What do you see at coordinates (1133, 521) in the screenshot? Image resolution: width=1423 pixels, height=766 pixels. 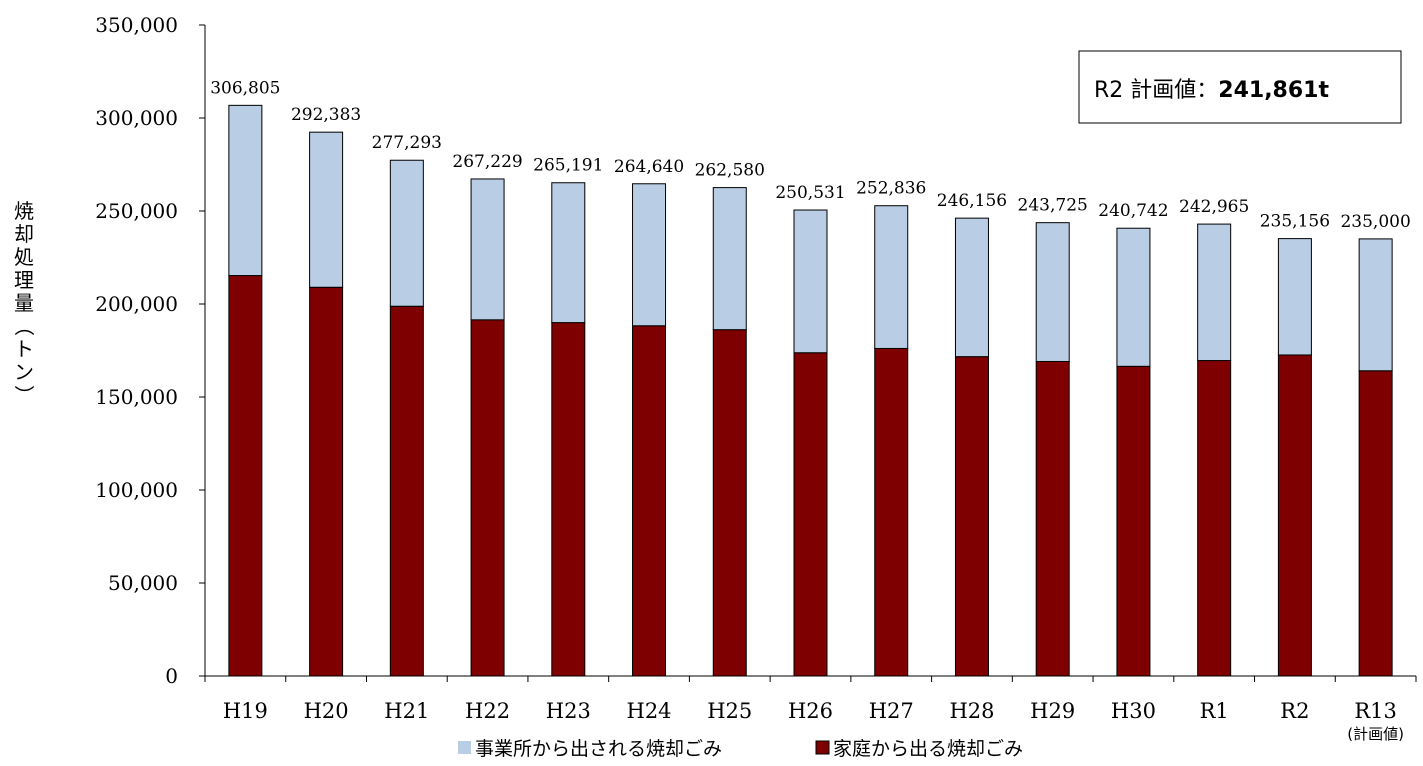 I see `bar-household-H30` at bounding box center [1133, 521].